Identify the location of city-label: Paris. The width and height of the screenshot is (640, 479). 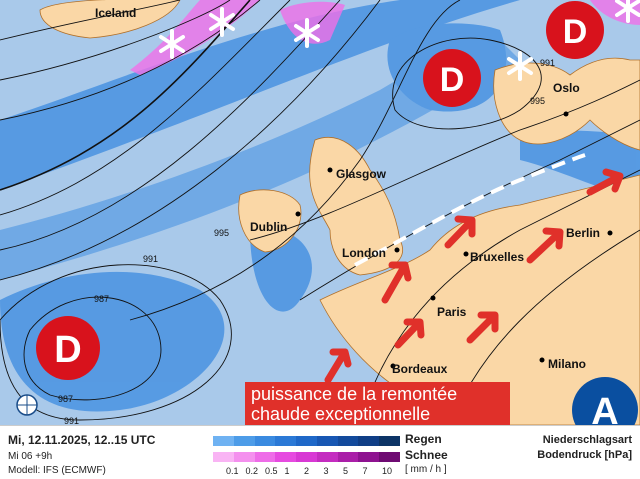
(452, 312).